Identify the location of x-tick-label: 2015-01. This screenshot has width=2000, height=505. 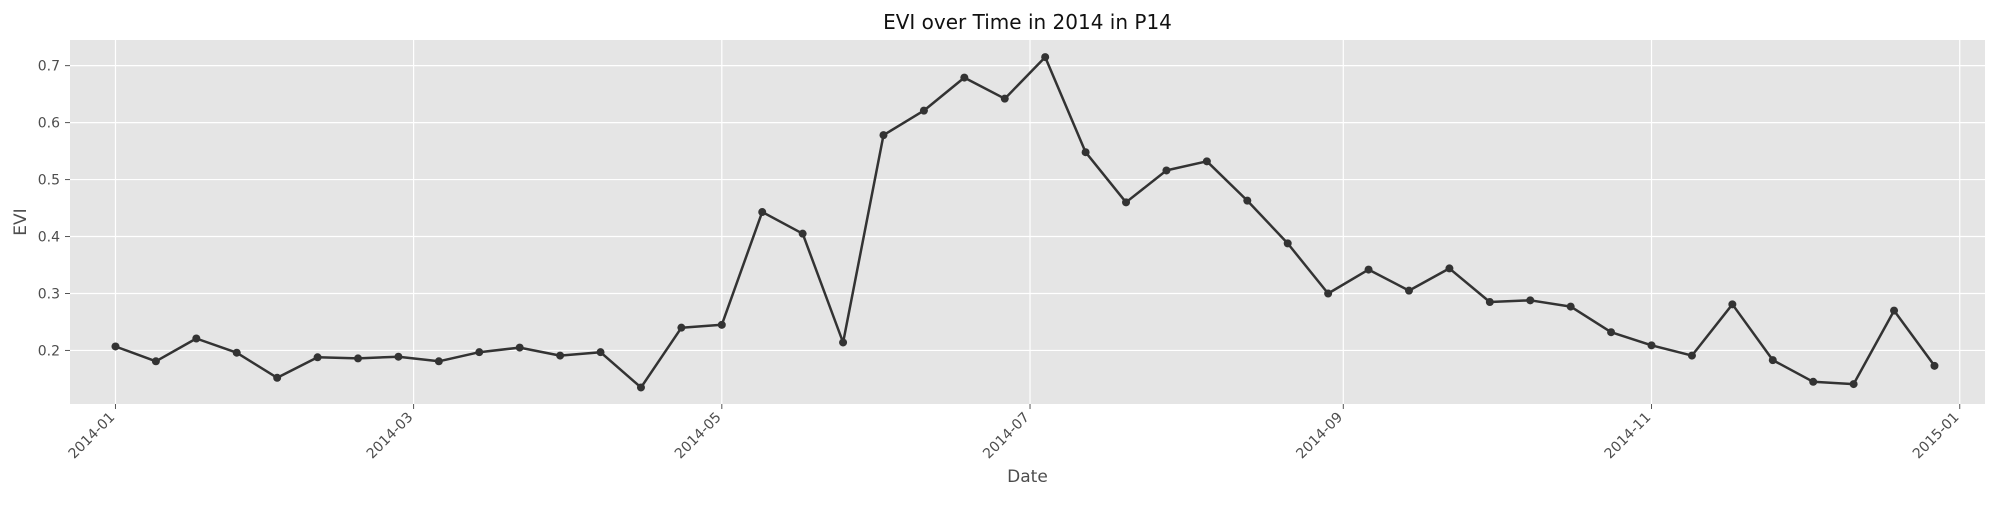
(1936, 436).